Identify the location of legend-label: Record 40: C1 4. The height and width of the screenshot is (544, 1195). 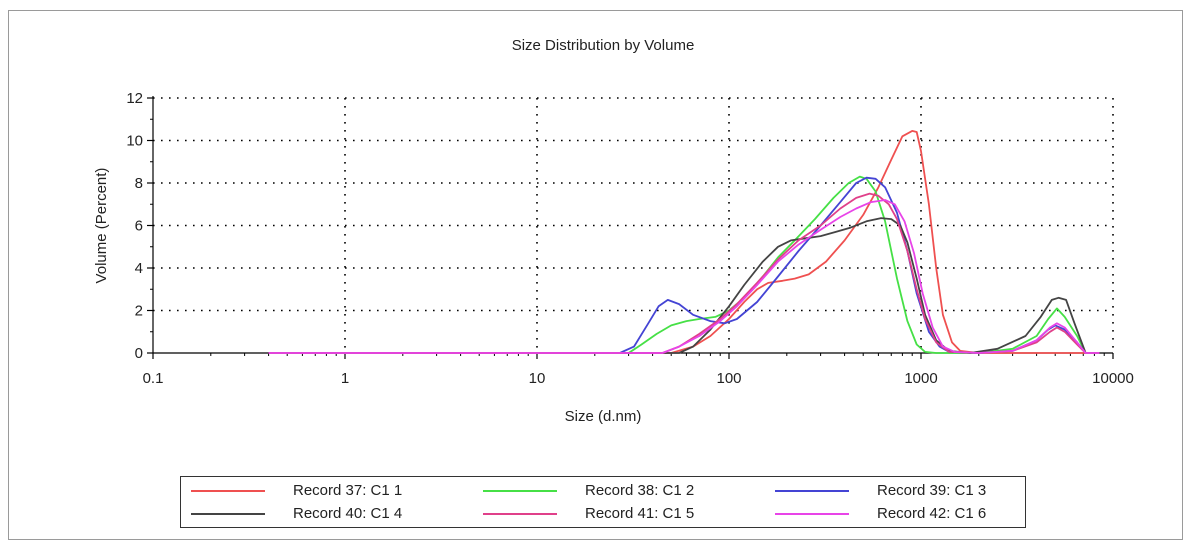
(348, 513).